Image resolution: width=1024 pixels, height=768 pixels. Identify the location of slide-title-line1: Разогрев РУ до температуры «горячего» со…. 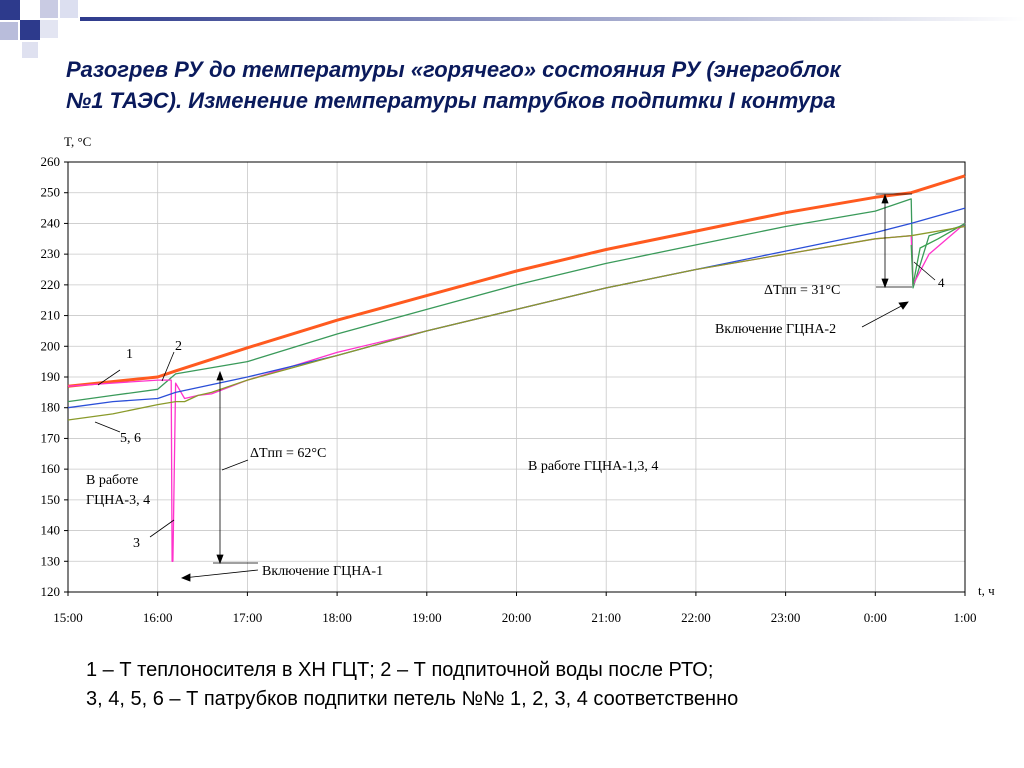
(453, 69).